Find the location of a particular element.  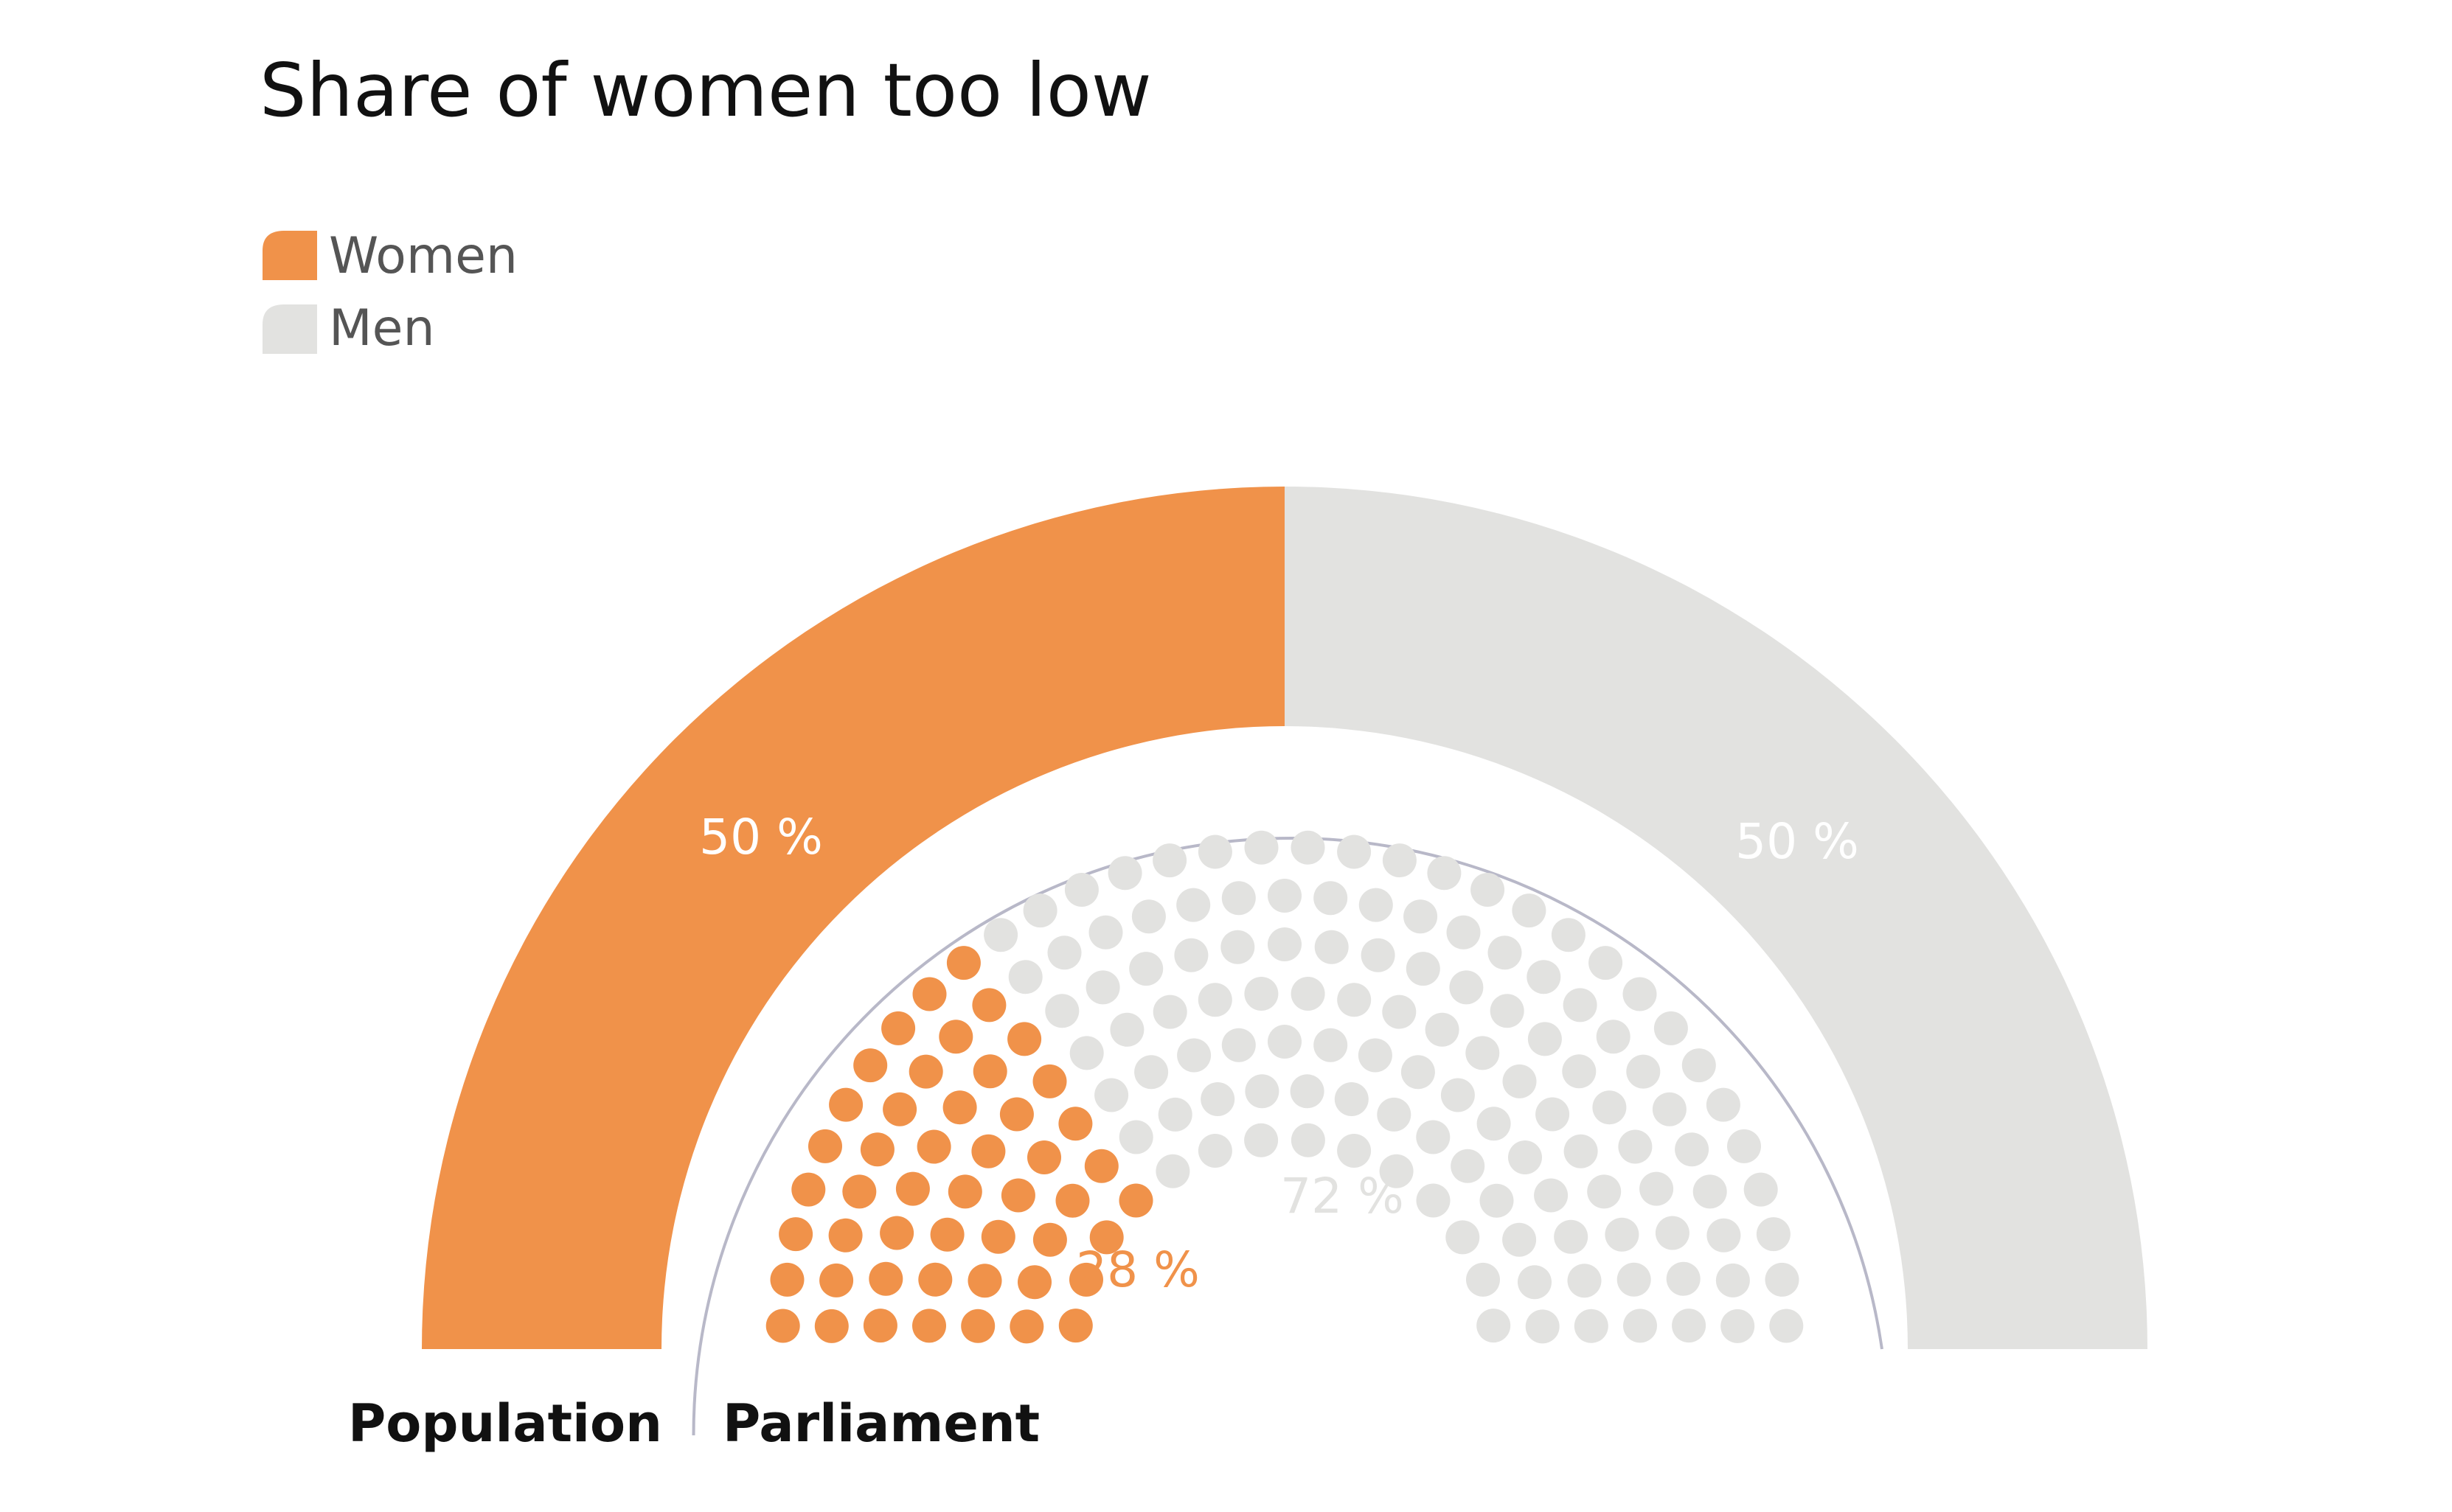

population-ring-label: Population is located at coordinates (505, 1423).